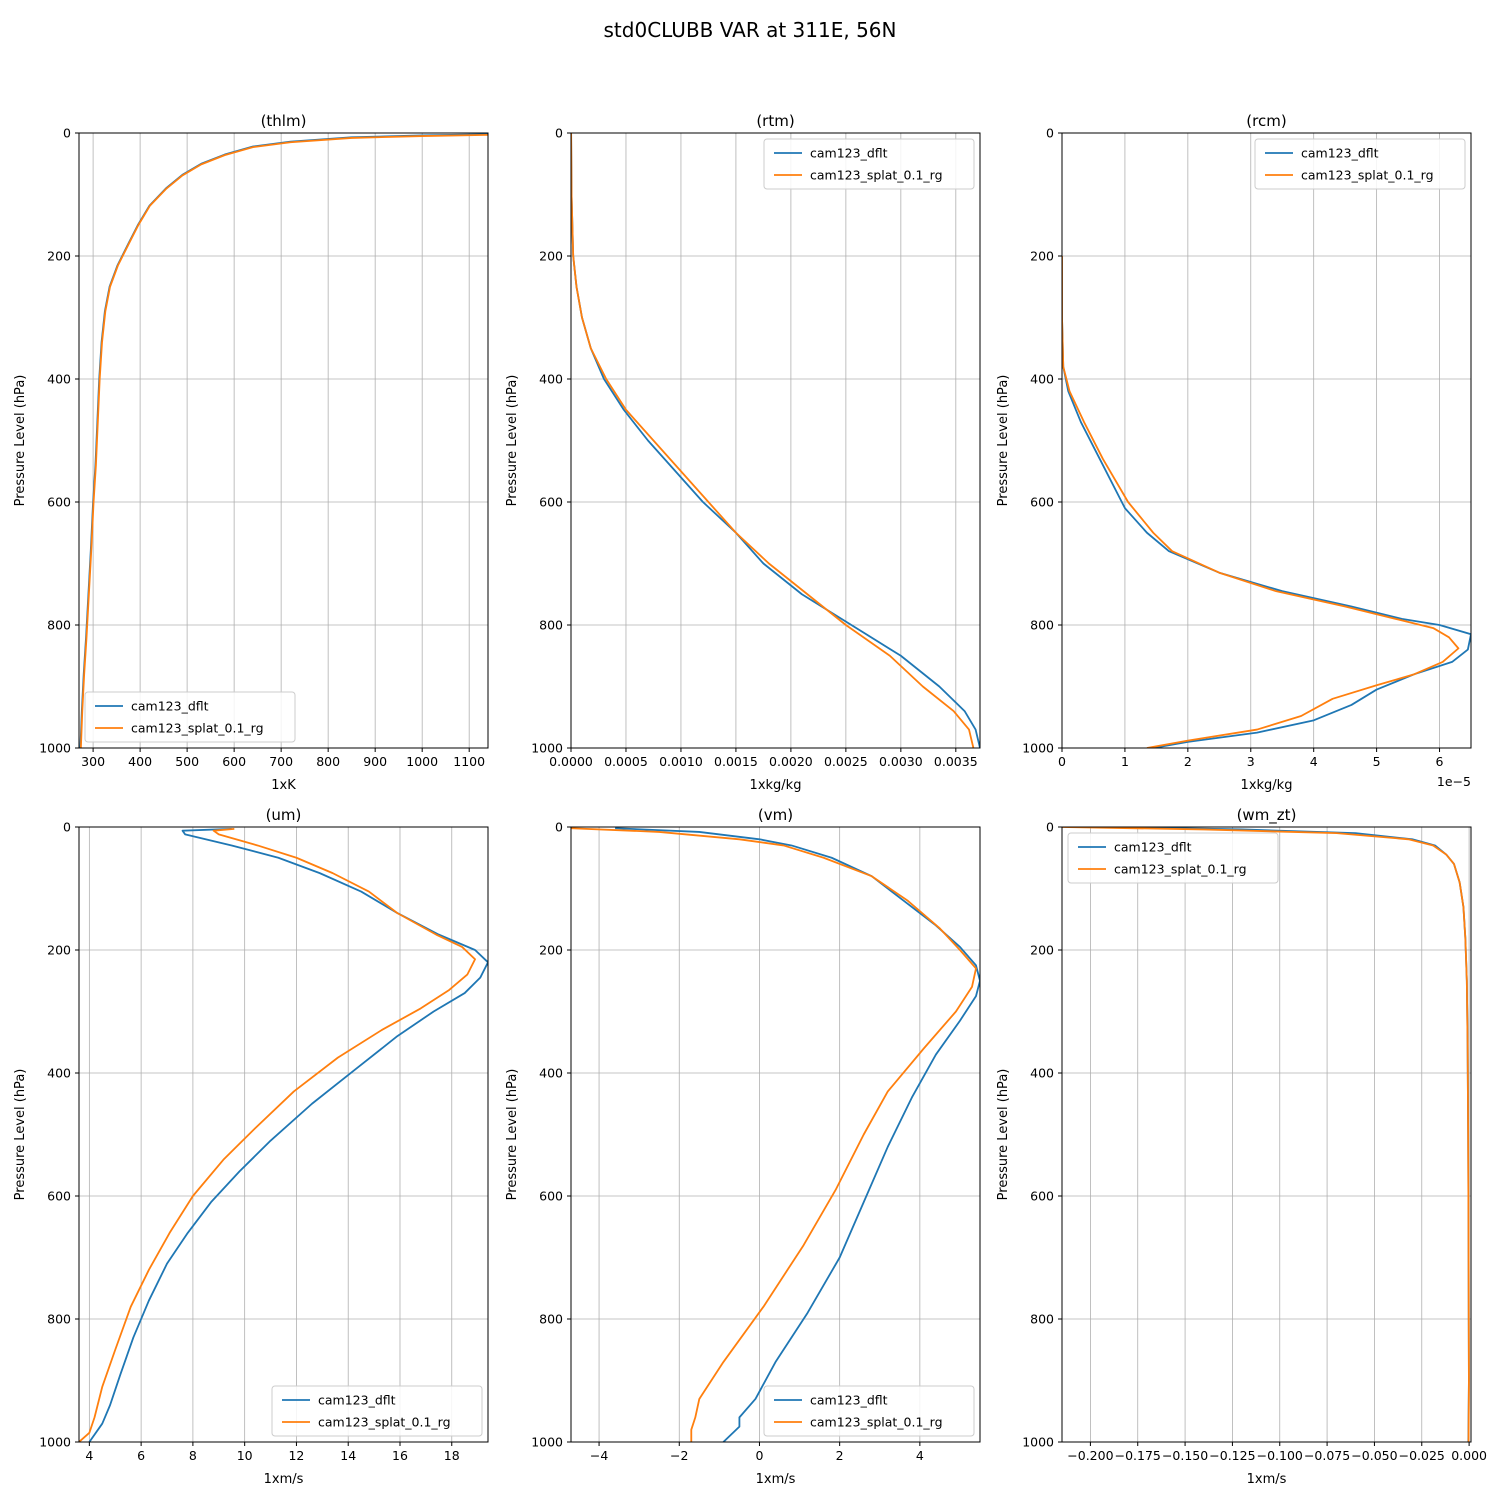 This screenshot has width=1500, height=1504. Describe the element at coordinates (571, 761) in the screenshot. I see `x-tick-label: 0.0000` at that location.